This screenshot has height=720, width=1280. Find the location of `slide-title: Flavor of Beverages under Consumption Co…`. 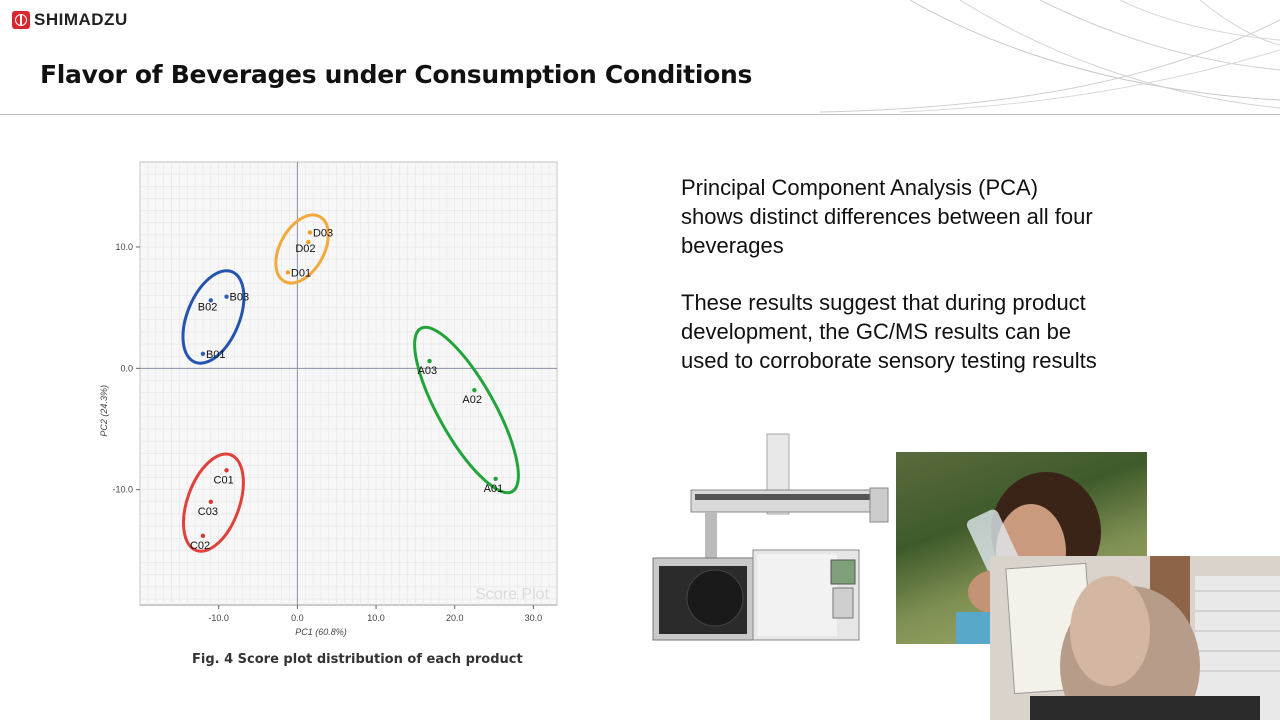

slide-title: Flavor of Beverages under Consumption Co… is located at coordinates (396, 74).